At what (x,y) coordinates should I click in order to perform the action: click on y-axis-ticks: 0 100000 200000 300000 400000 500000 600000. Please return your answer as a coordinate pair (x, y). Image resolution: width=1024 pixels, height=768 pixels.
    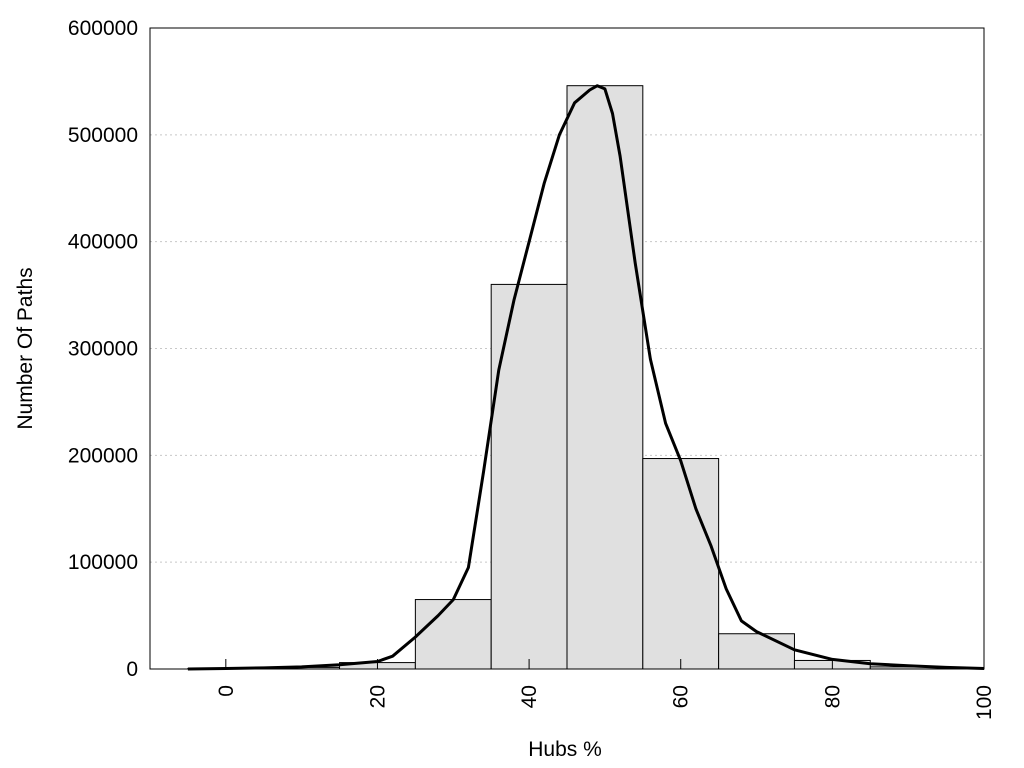
    Looking at the image, I should click on (103, 349).